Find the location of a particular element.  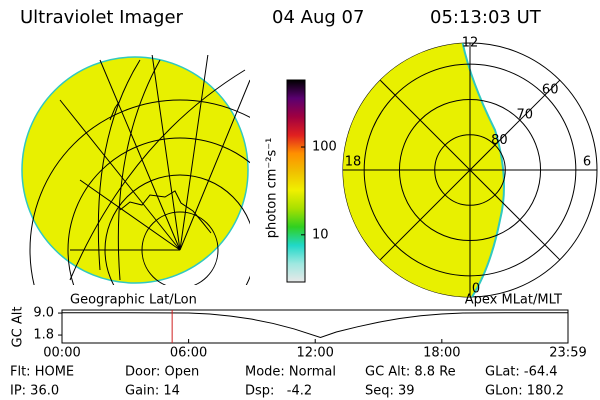

mlt-label: 6 is located at coordinates (587, 162).